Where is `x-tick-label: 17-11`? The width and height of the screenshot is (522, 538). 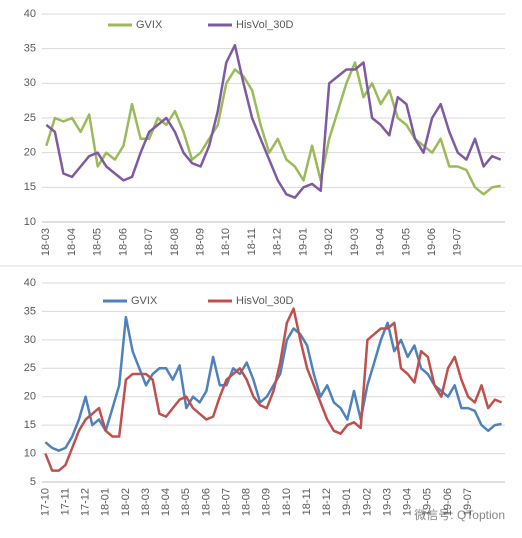
x-tick-label: 17-11 is located at coordinates (65, 501).